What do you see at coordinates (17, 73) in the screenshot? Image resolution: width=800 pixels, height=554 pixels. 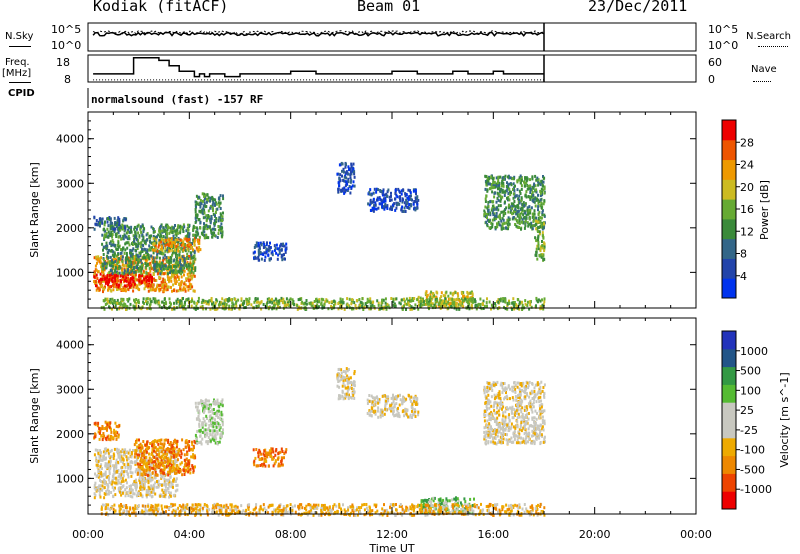 I see `mhz-label: [MHz]` at bounding box center [17, 73].